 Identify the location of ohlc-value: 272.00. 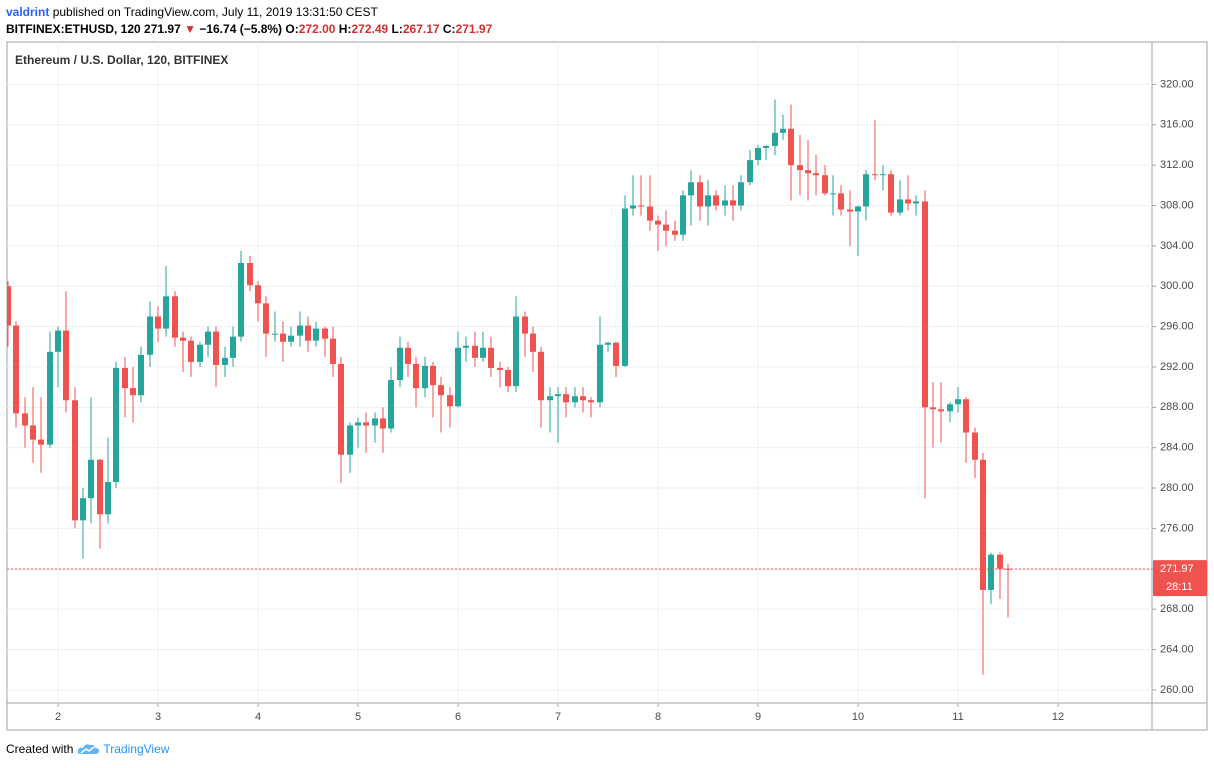
(317, 29).